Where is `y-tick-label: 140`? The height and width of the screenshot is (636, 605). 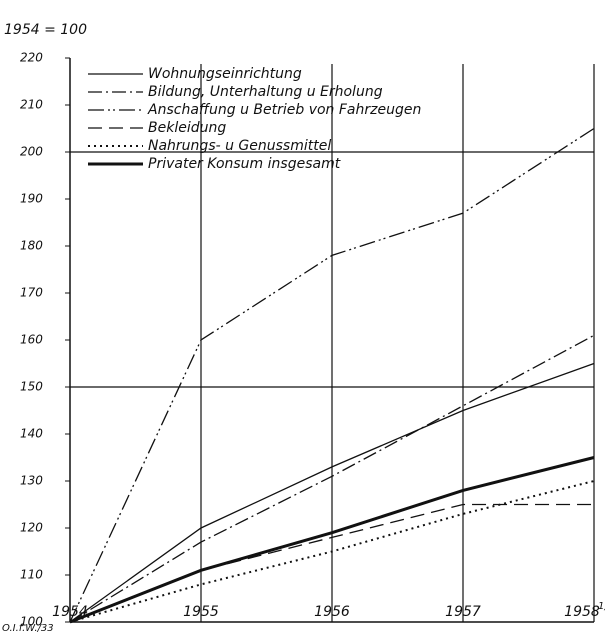
y-tick-label: 140 is located at coordinates (31, 434).